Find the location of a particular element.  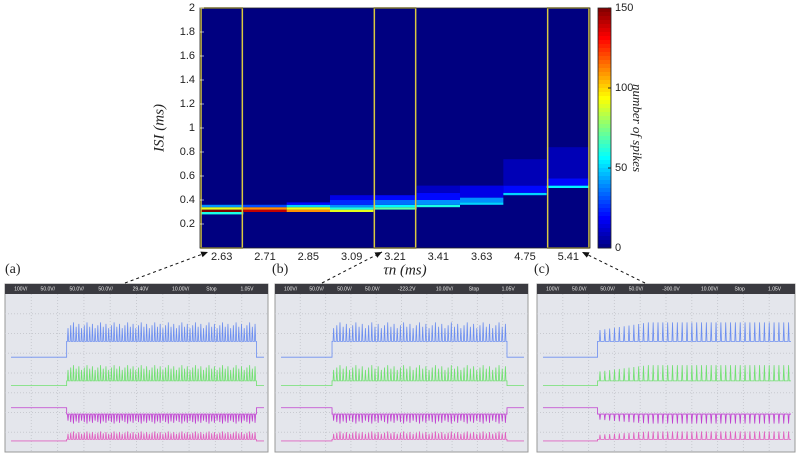

scope-header-item: -223.2V is located at coordinates (407, 289).